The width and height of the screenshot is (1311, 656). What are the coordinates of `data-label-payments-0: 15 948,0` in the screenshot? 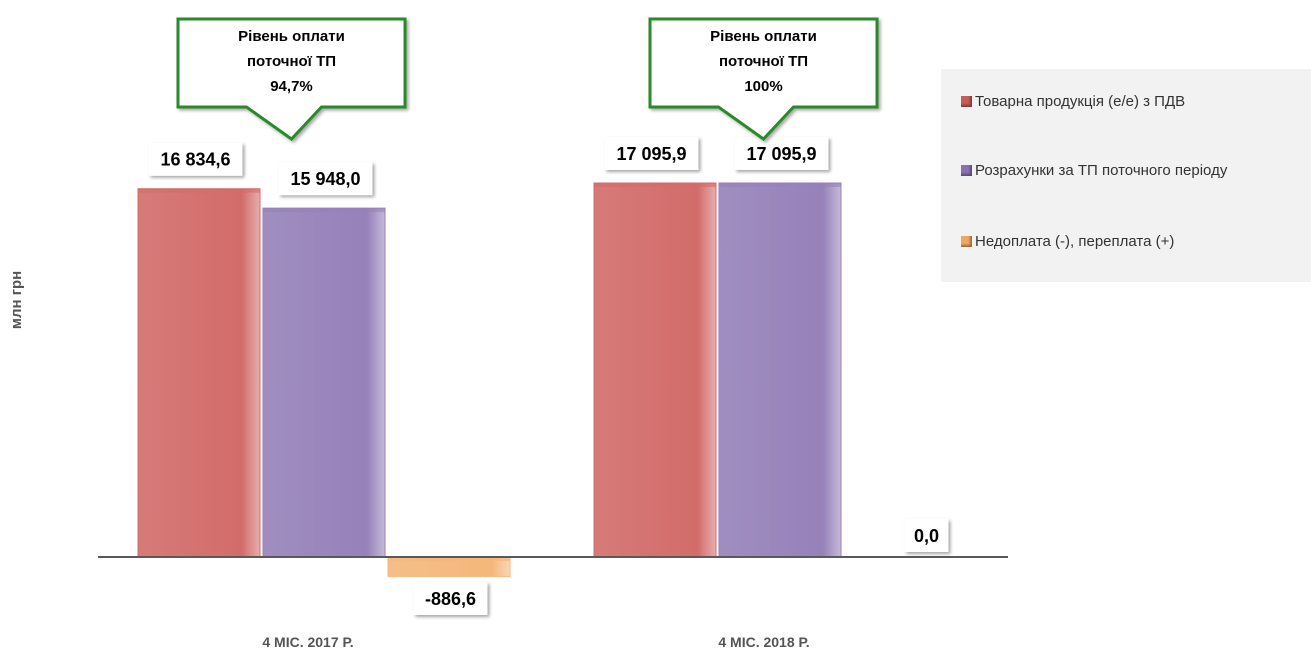 It's located at (325, 179).